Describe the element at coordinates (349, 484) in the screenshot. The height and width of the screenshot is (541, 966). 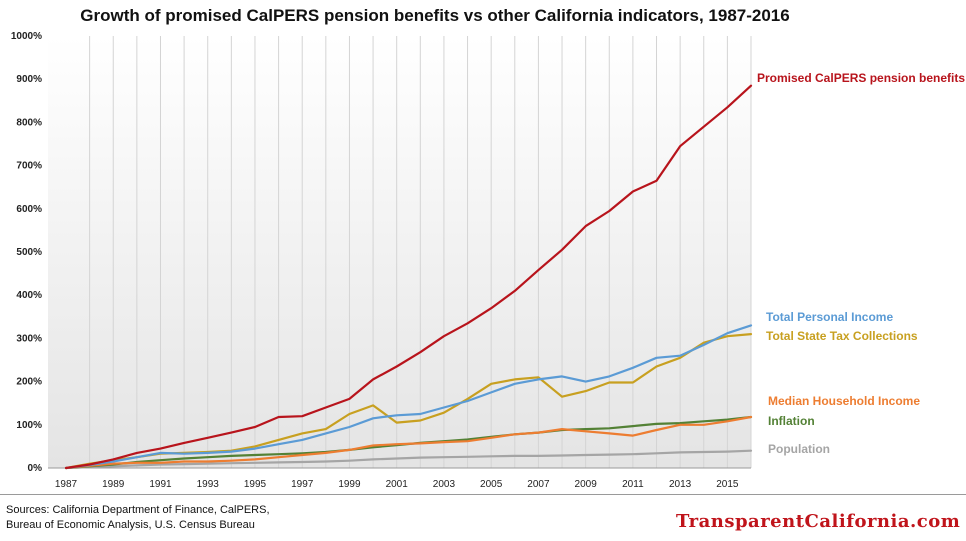
I see `x-tick-label: 1999` at that location.